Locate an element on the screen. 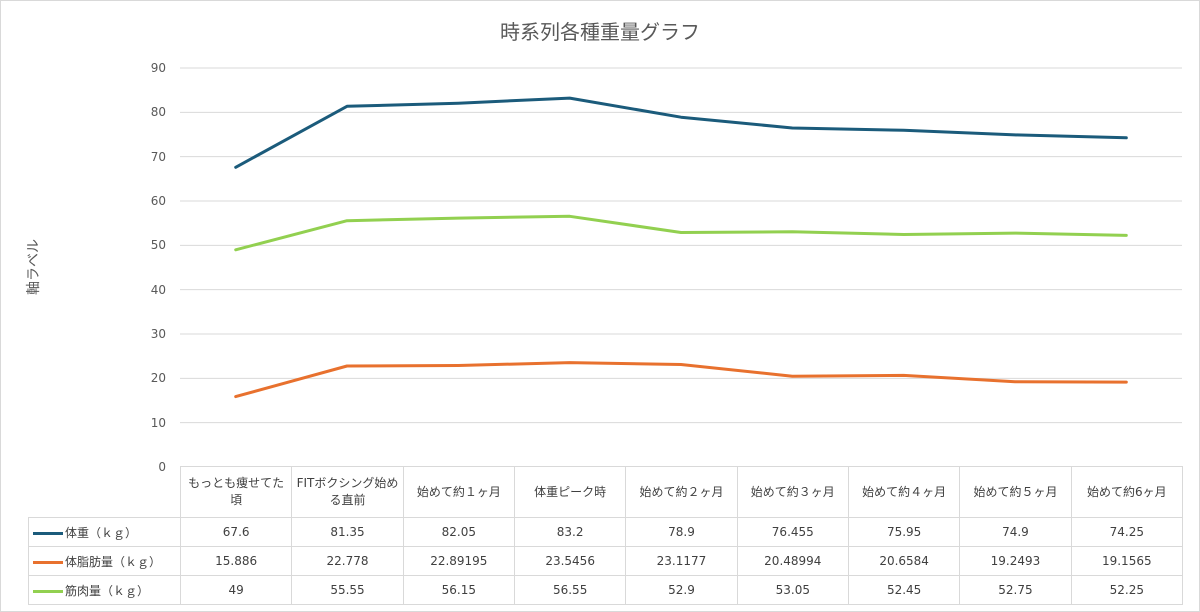 This screenshot has height=612, width=1200. data-label: 81.35 is located at coordinates (347, 532).